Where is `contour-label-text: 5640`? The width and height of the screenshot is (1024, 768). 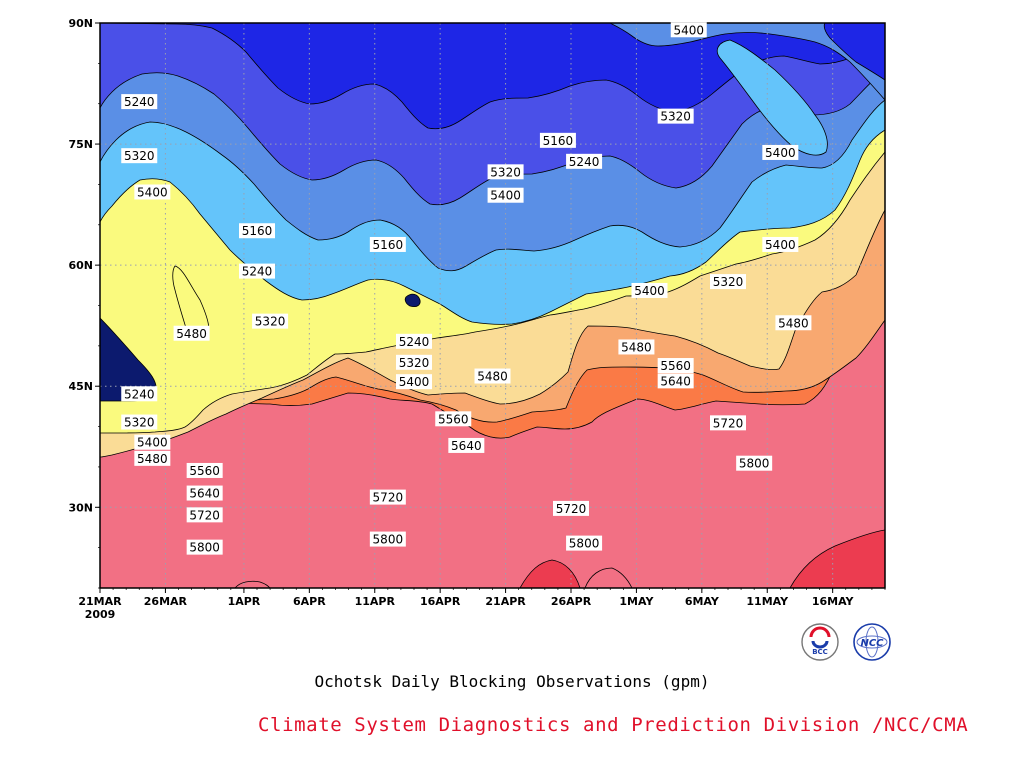 contour-label-text: 5640 is located at coordinates (466, 446).